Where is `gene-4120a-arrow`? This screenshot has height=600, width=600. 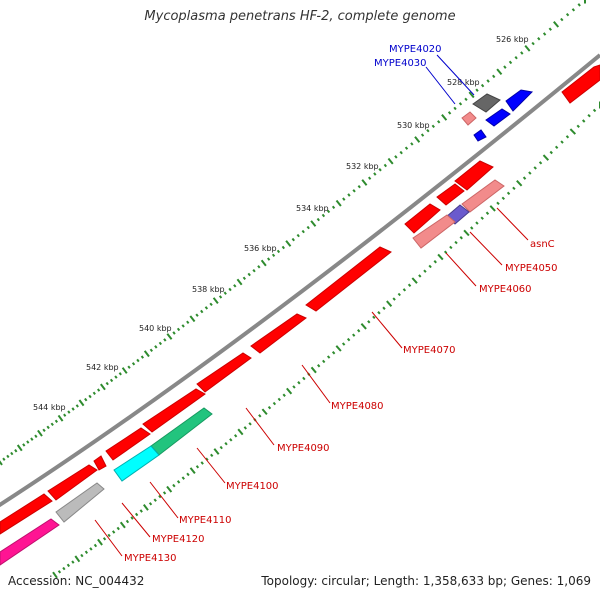
gene-4120a-arrow is located at coordinates (72, 482).